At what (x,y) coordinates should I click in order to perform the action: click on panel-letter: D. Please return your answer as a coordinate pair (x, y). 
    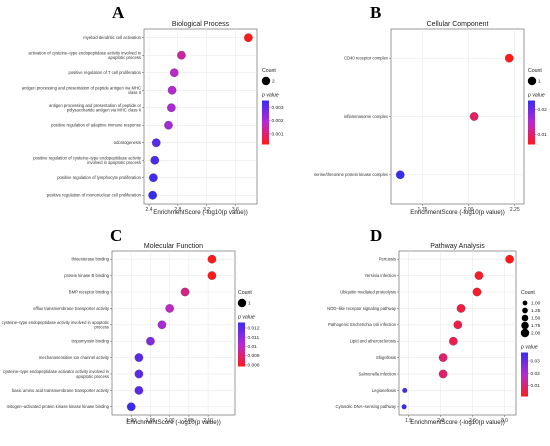
    Looking at the image, I should click on (376, 235).